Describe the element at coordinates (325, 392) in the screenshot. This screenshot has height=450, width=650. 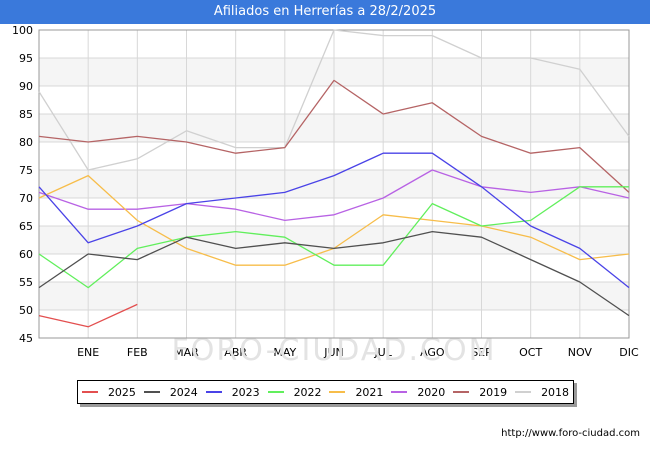
I see `chart-legend: 2025 2024 2023 2022 2021 2020 2019 2018` at that location.